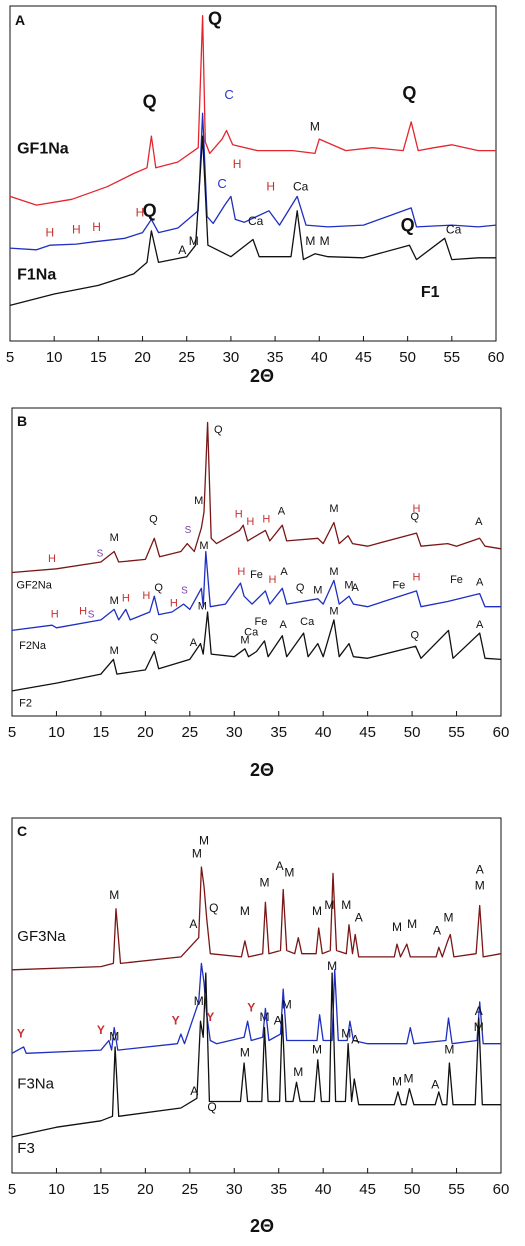  Describe the element at coordinates (54, 357) in the screenshot. I see `x-tick-label: 10` at that location.